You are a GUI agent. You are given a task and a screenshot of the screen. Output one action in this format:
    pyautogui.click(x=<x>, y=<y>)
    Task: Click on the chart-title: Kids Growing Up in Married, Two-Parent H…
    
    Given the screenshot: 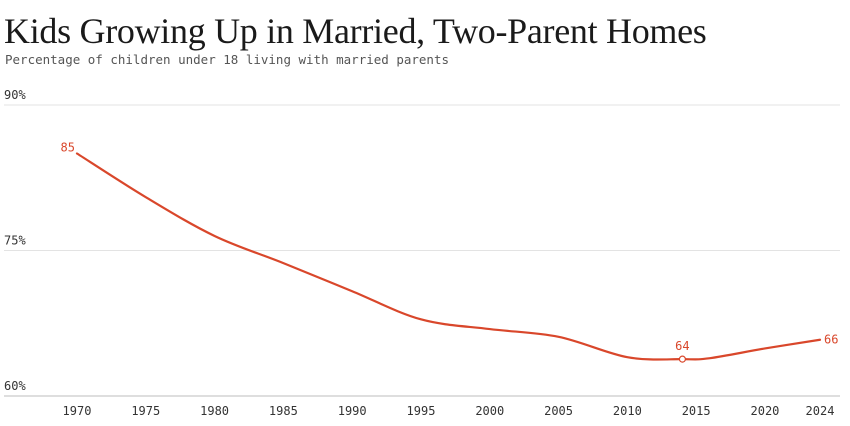 What is the action you would take?
    pyautogui.click(x=355, y=31)
    